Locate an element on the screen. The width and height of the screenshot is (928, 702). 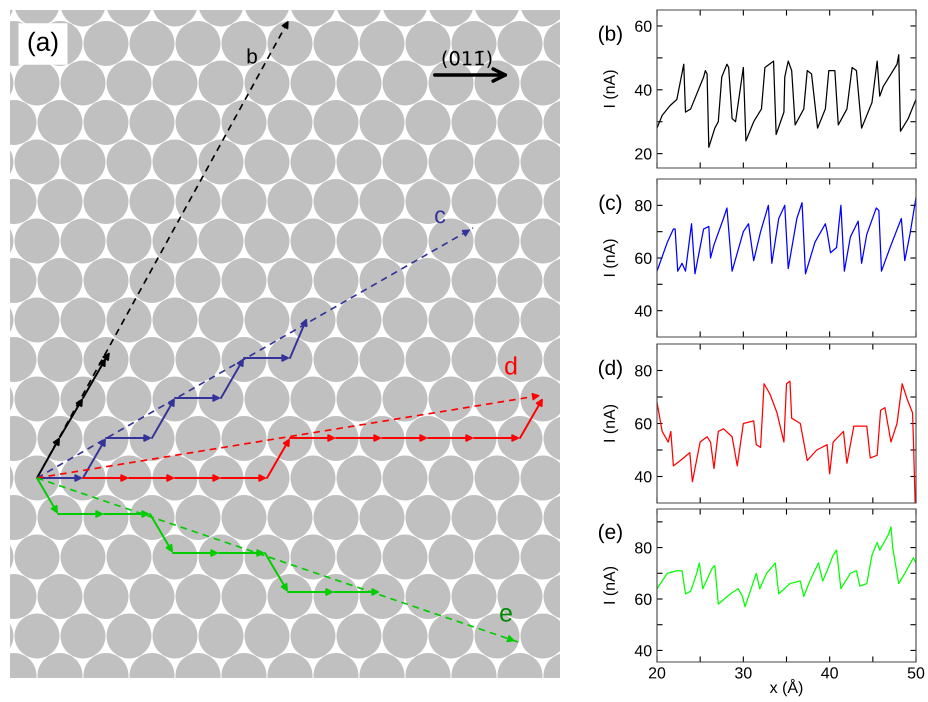
text: e is located at coordinates (506, 615).